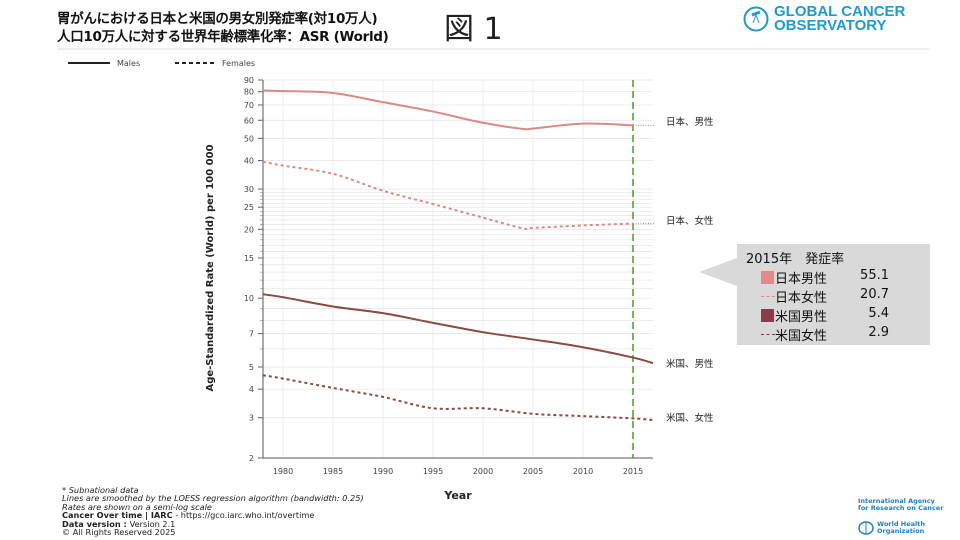  I want to click on x-tick-label: 2000, so click(483, 471).